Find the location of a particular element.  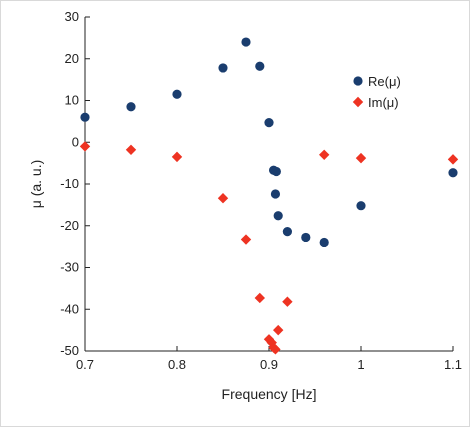

y-tick-label: 20 is located at coordinates (72, 58).